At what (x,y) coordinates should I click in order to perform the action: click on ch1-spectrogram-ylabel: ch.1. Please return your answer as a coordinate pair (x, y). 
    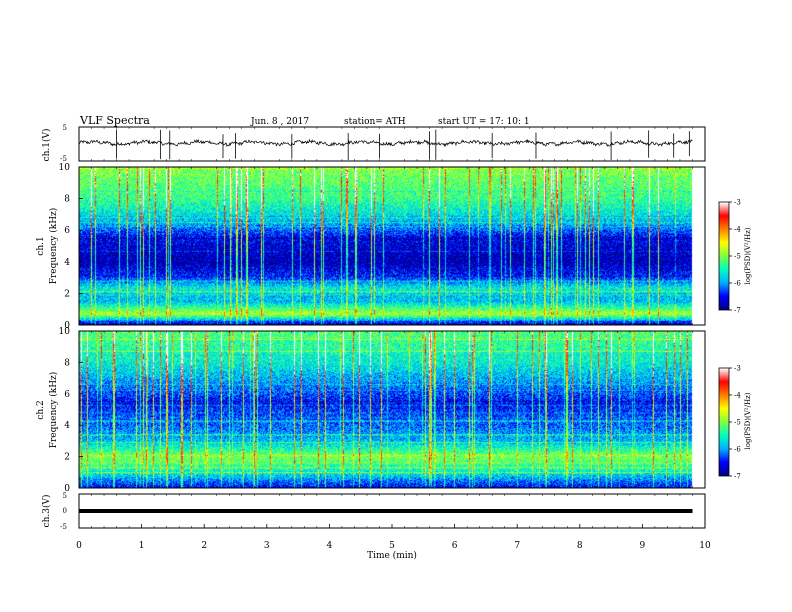
    Looking at the image, I should click on (41, 245).